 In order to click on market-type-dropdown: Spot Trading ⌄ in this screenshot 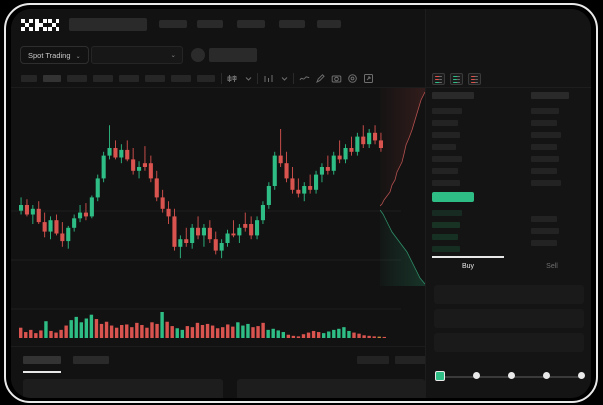, I will do `click(54, 55)`.